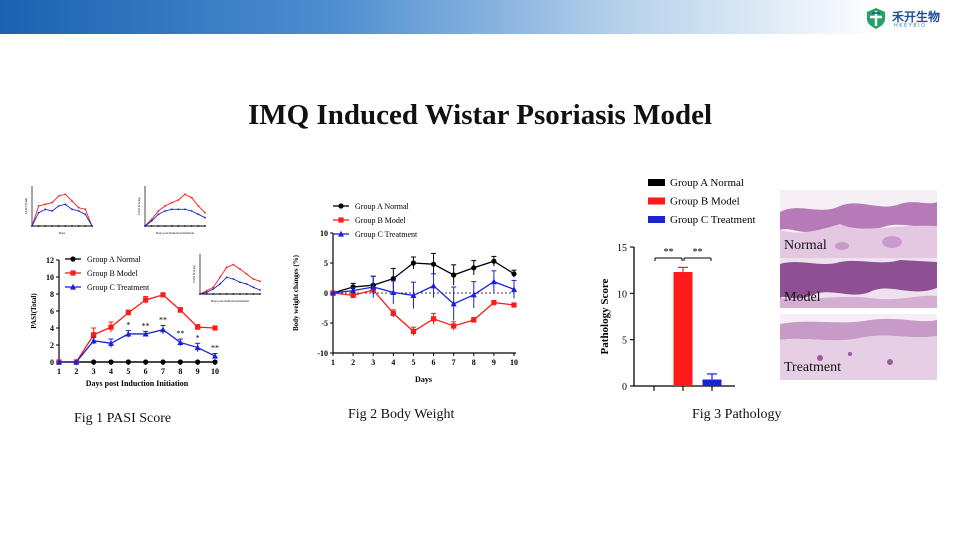  Describe the element at coordinates (326, 263) in the screenshot. I see `y-tick-label: 5` at that location.